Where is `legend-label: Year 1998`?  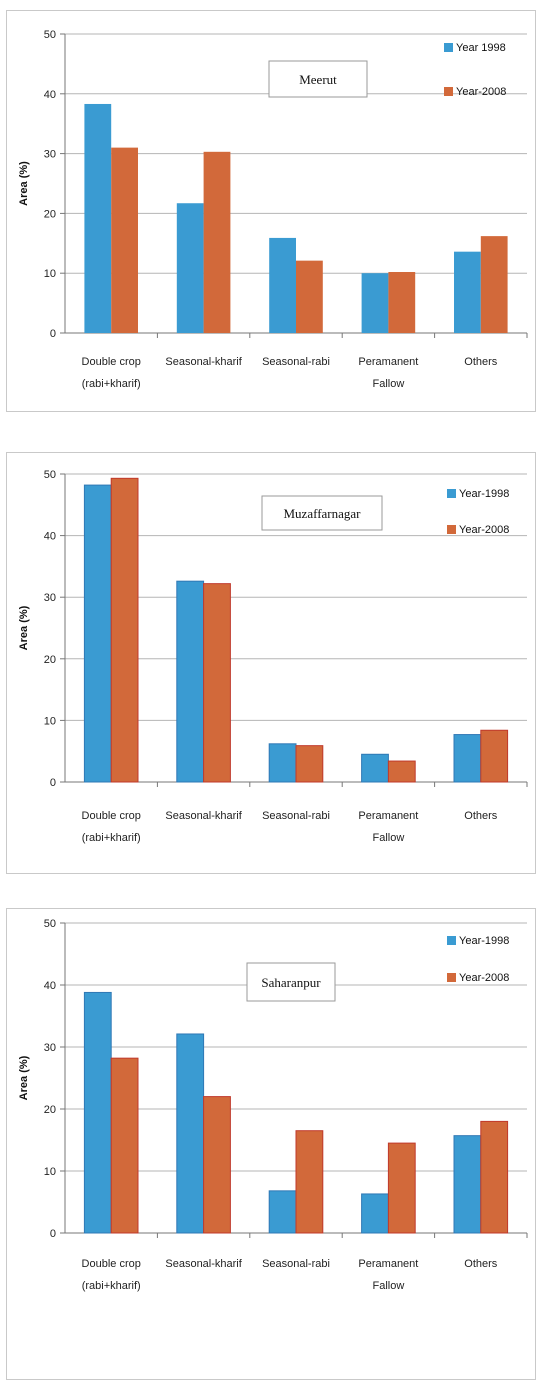 legend-label: Year 1998 is located at coordinates (481, 48).